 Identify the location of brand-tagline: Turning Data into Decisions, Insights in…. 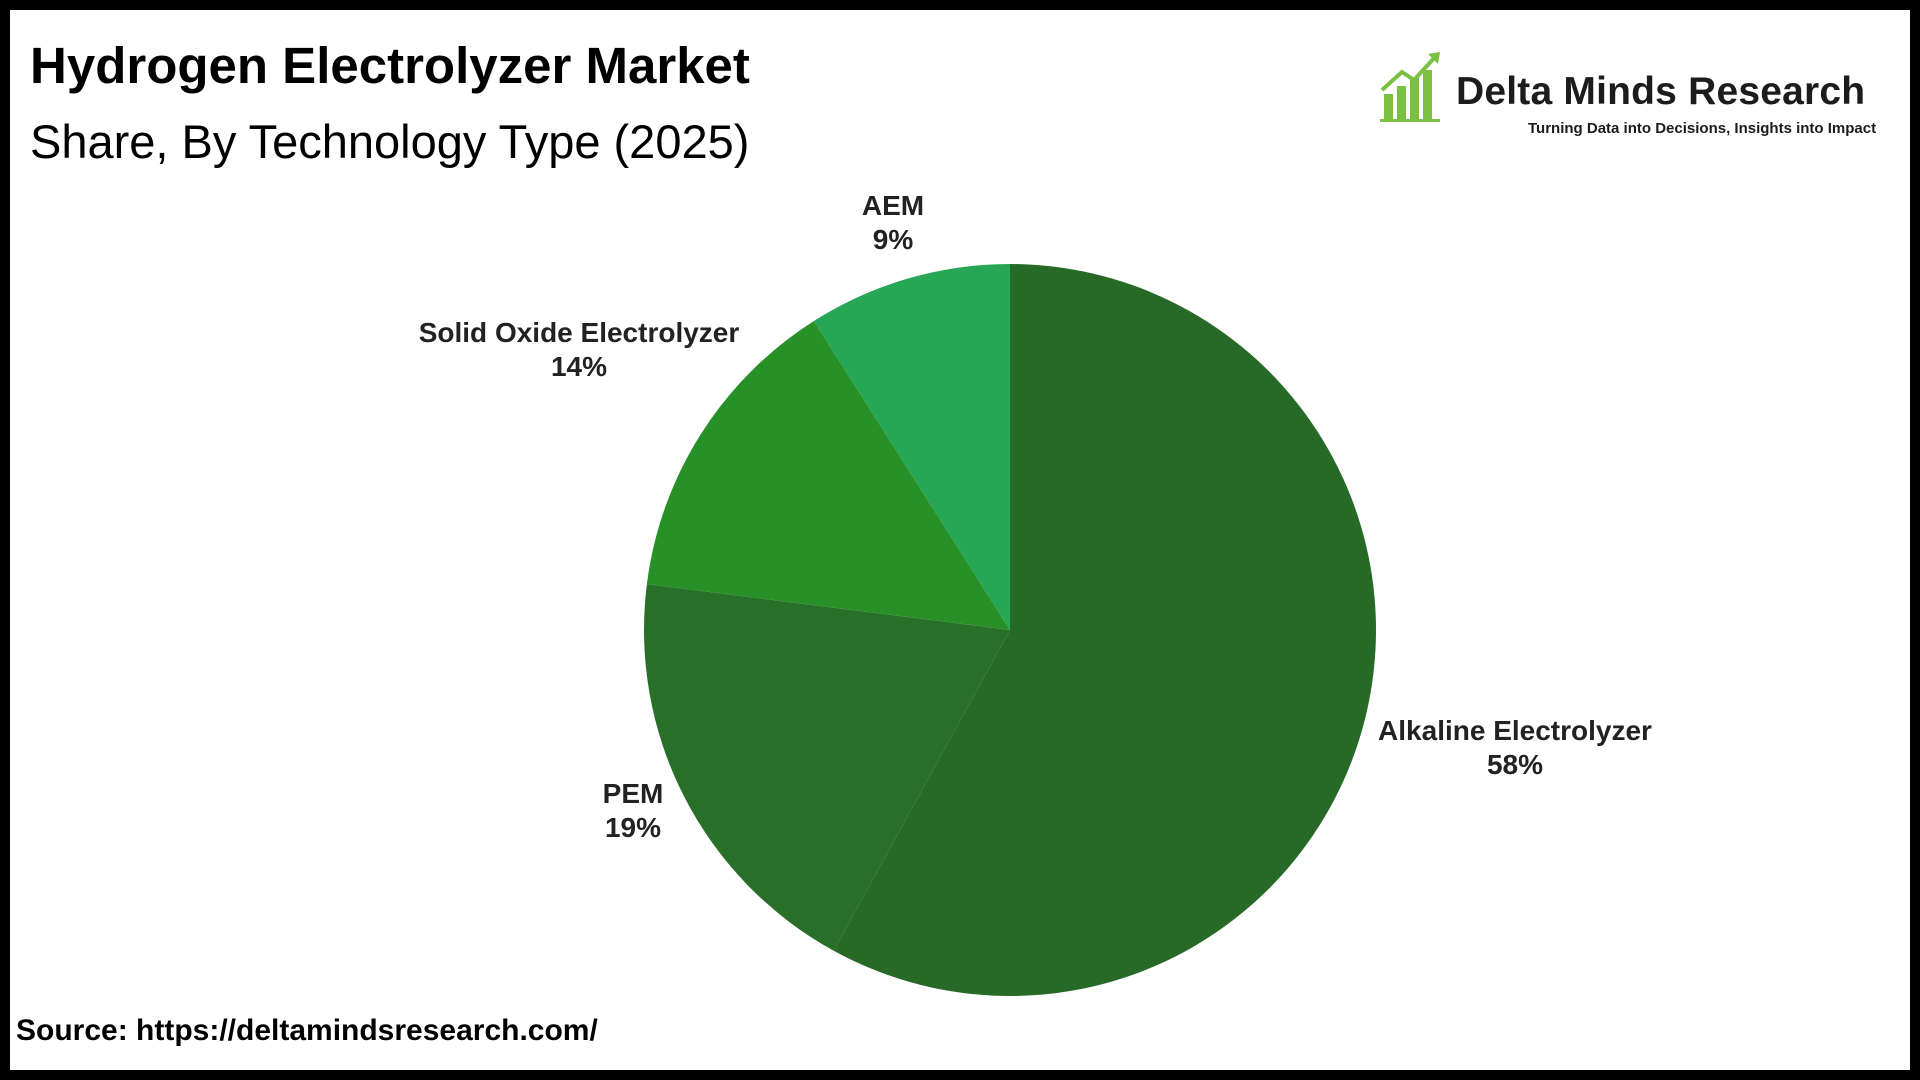
(1702, 128).